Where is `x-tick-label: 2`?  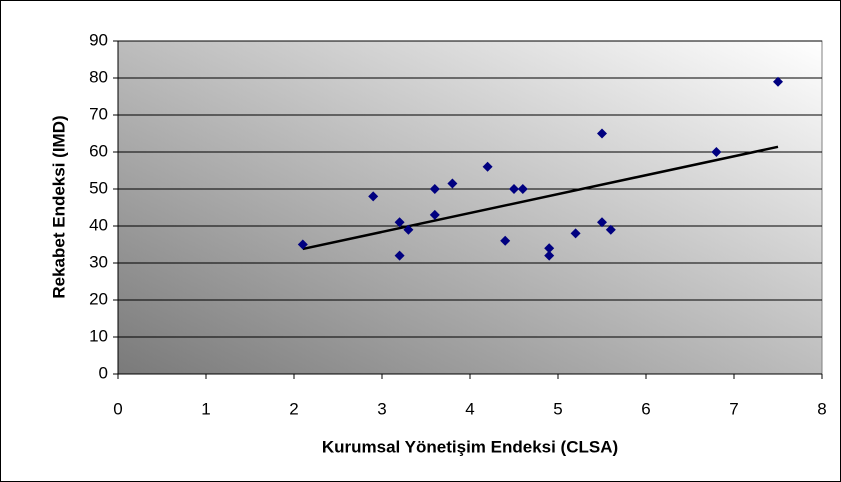
x-tick-label: 2 is located at coordinates (293, 408).